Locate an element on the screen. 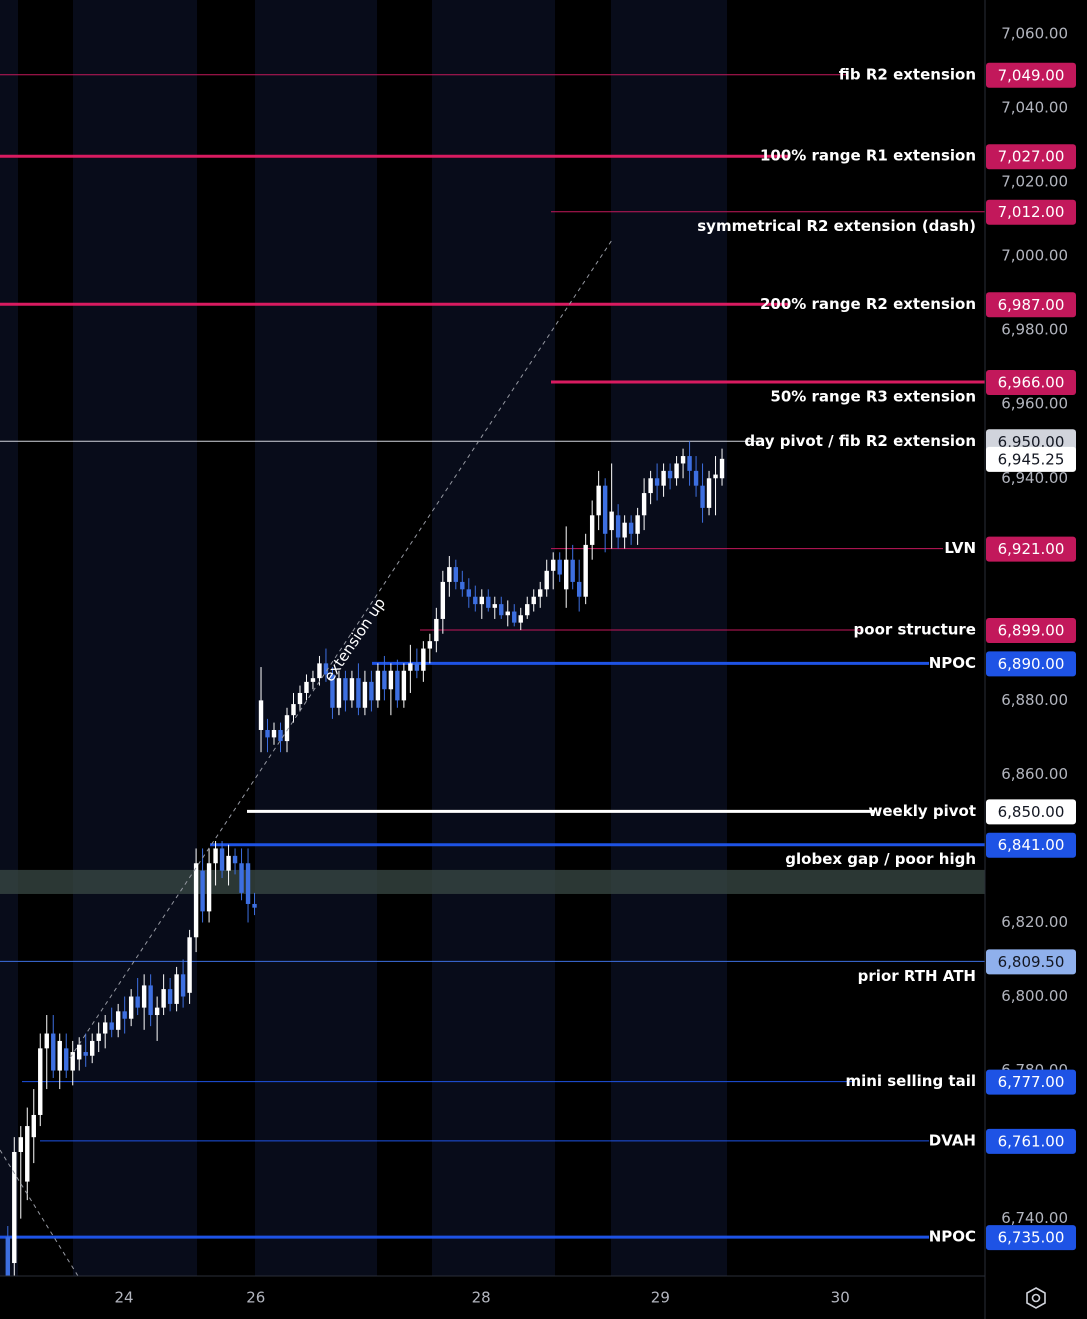 This screenshot has width=1087, height=1319. settings-icon is located at coordinates (1036, 1298).